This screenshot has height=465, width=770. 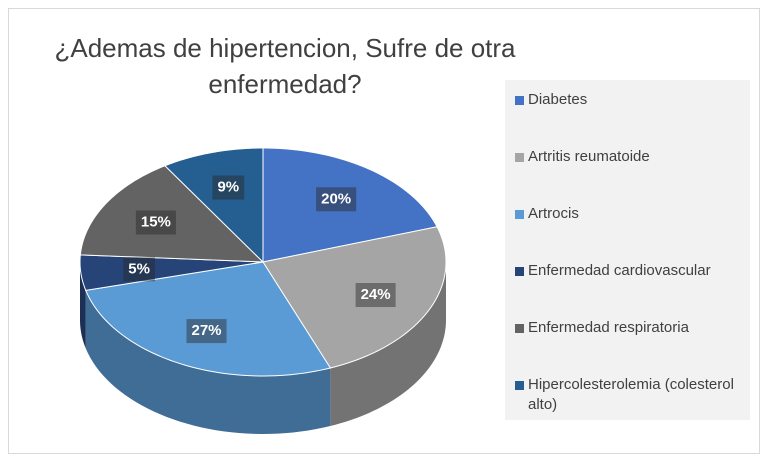 I want to click on data-label: 5%, so click(x=139, y=269).